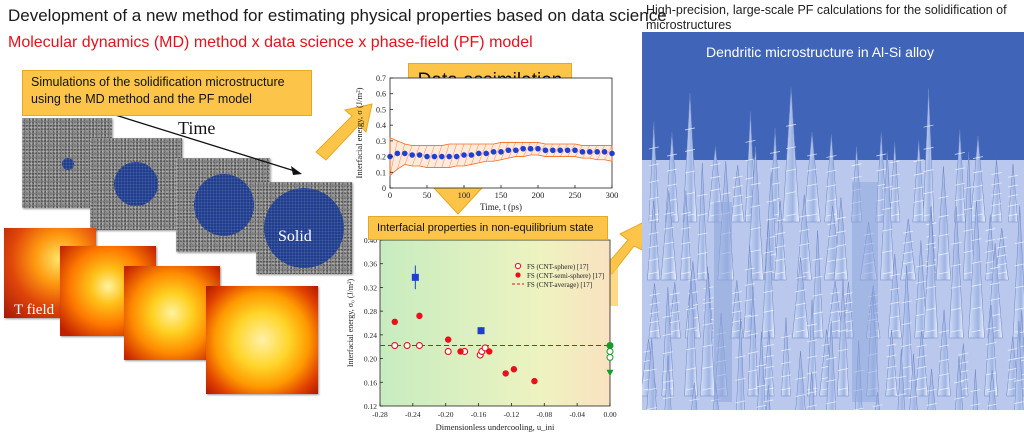 This screenshot has height=444, width=1024. What do you see at coordinates (381, 78) in the screenshot?
I see `y-tick-label: 0.7` at bounding box center [381, 78].